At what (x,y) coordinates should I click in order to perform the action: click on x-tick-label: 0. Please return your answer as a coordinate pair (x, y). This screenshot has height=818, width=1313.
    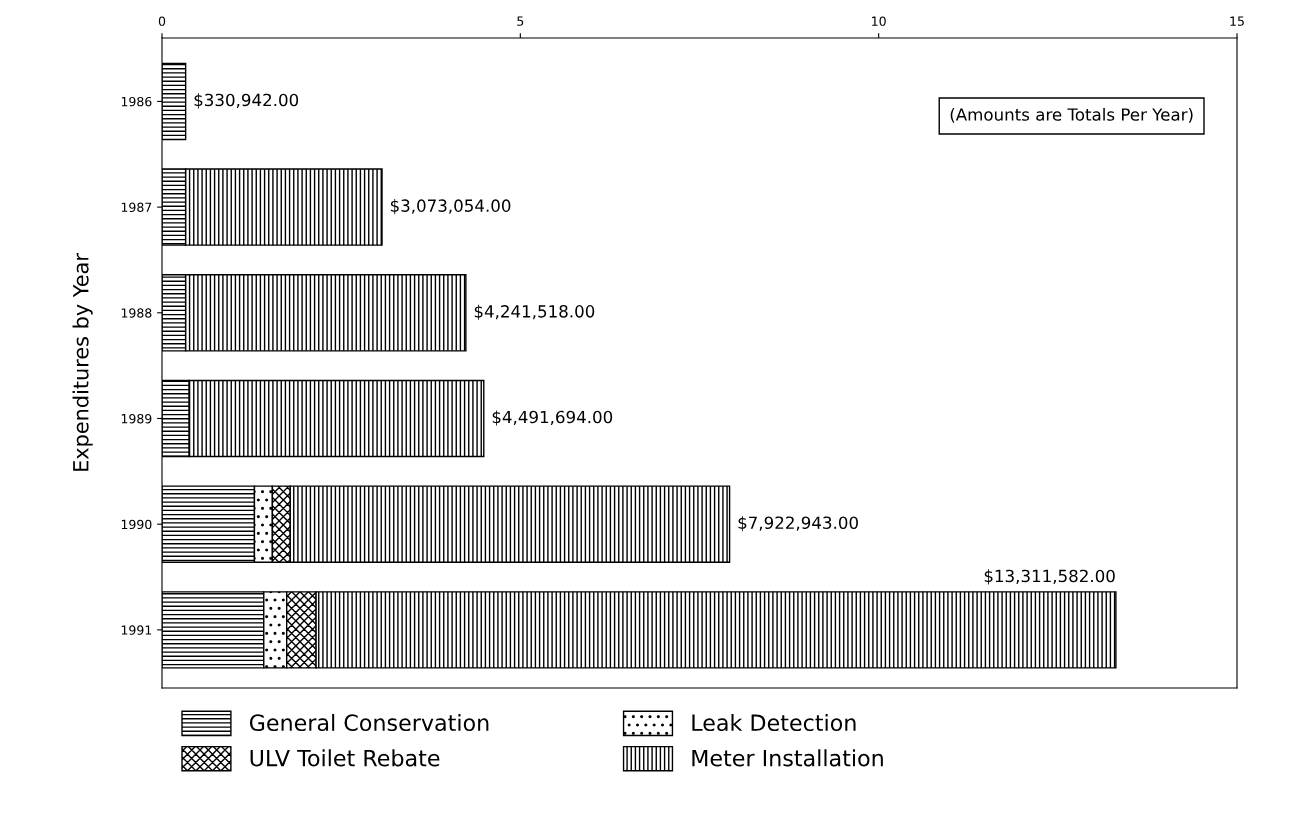
    Looking at the image, I should click on (162, 21).